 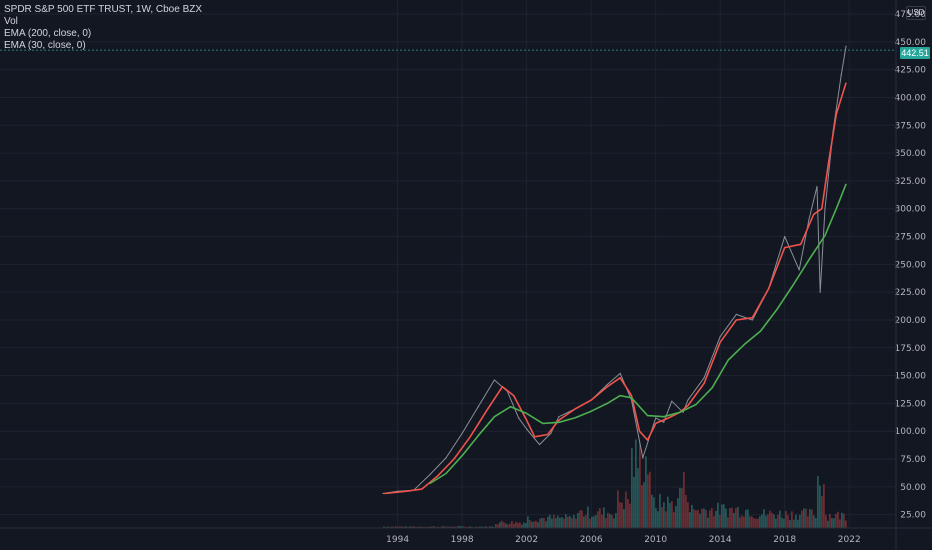 I want to click on legend-title: SPDR S&P 500 ETF TRUST, 1W, Cboe BZX, so click(x=103, y=9).